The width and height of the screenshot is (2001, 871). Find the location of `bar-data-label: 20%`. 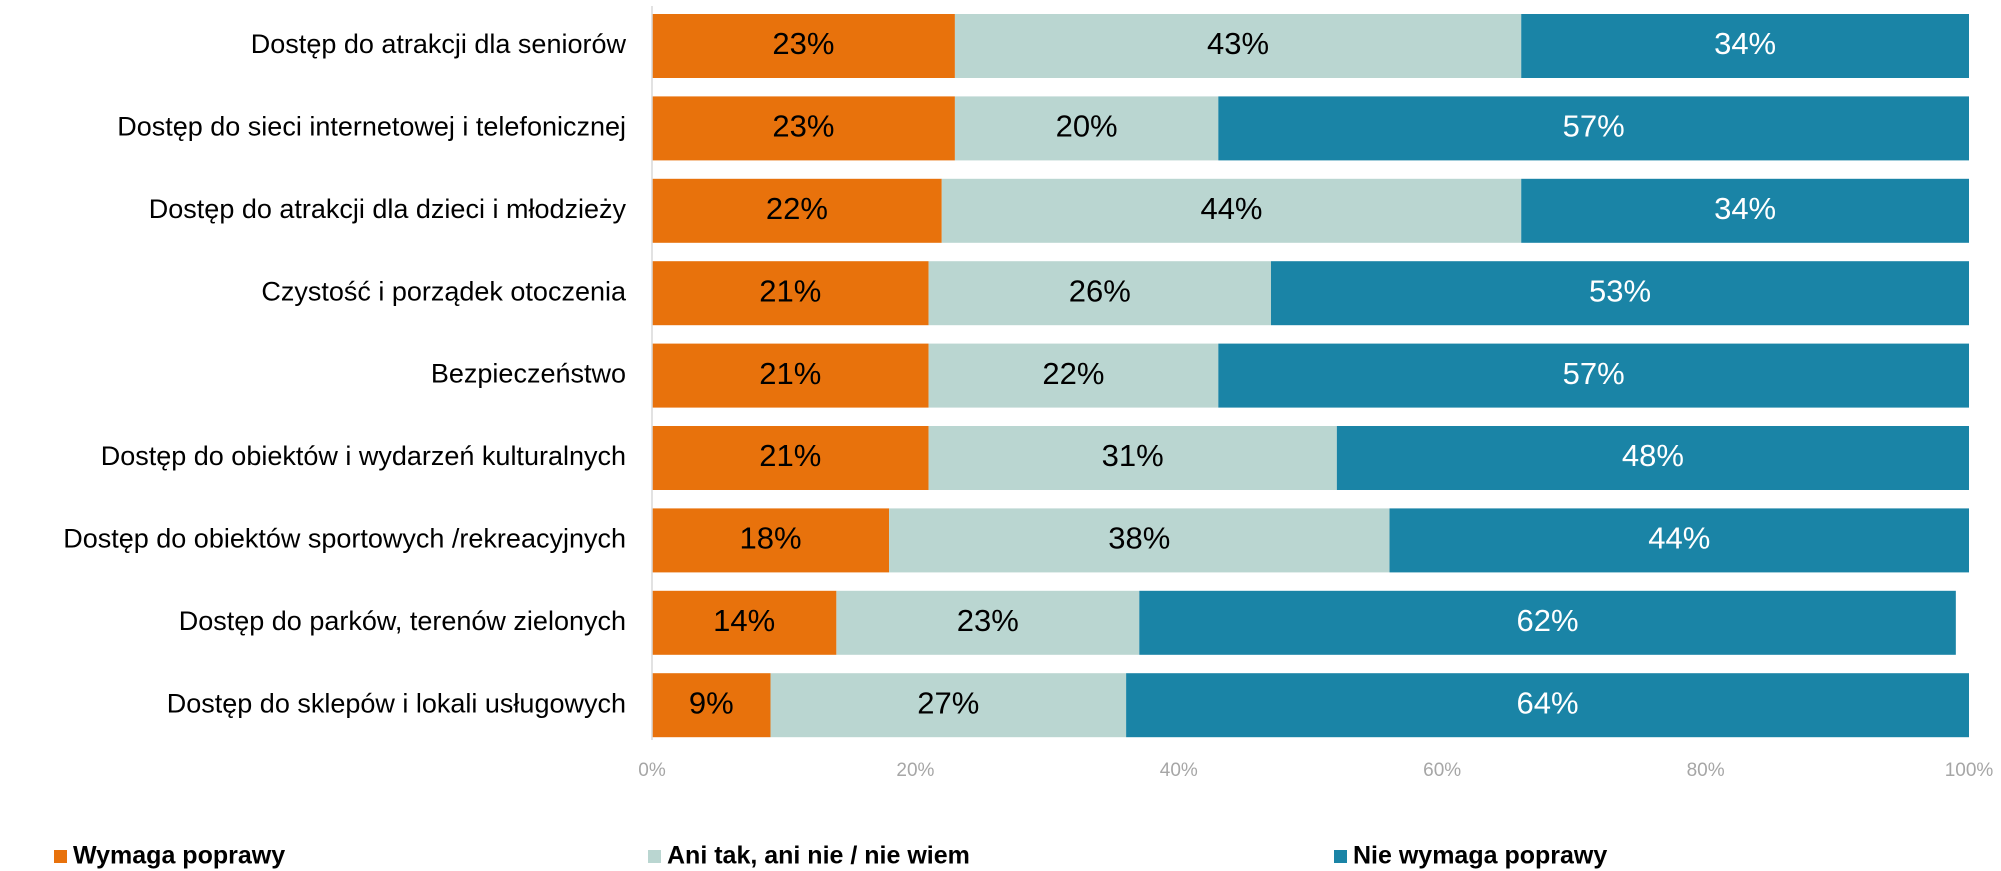

bar-data-label: 20% is located at coordinates (1087, 126).